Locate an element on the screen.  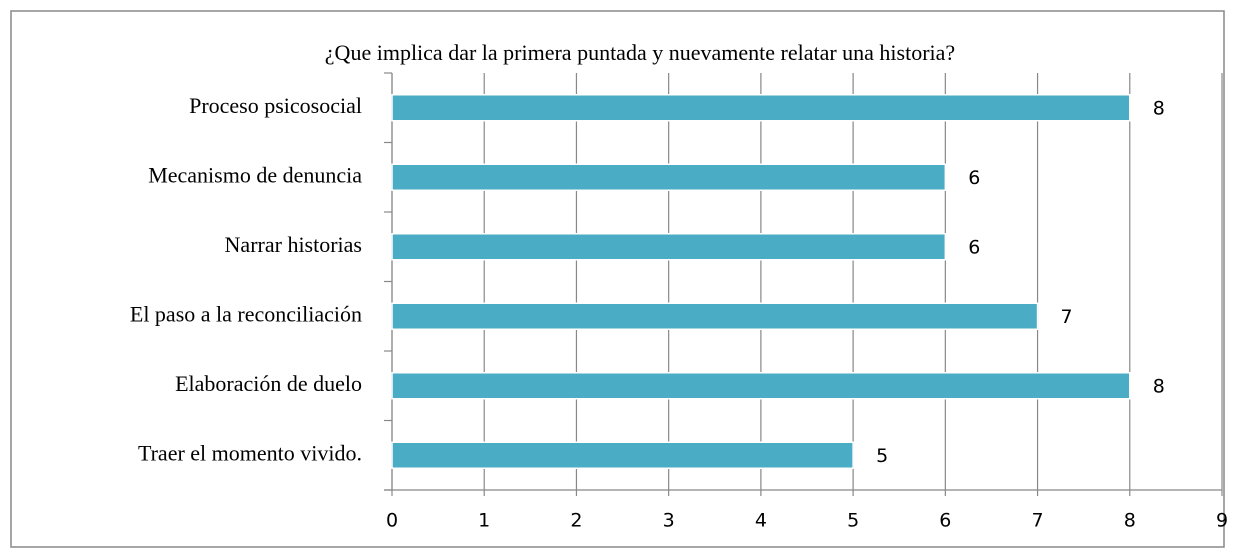
y-tick-label: Mecanismo de denuncia is located at coordinates (255, 174).